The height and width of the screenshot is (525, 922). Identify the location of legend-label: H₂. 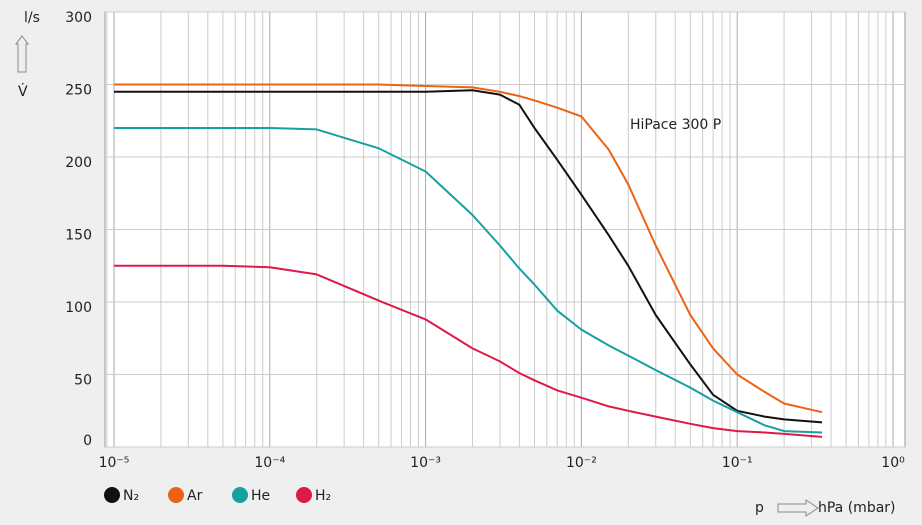
(323, 496).